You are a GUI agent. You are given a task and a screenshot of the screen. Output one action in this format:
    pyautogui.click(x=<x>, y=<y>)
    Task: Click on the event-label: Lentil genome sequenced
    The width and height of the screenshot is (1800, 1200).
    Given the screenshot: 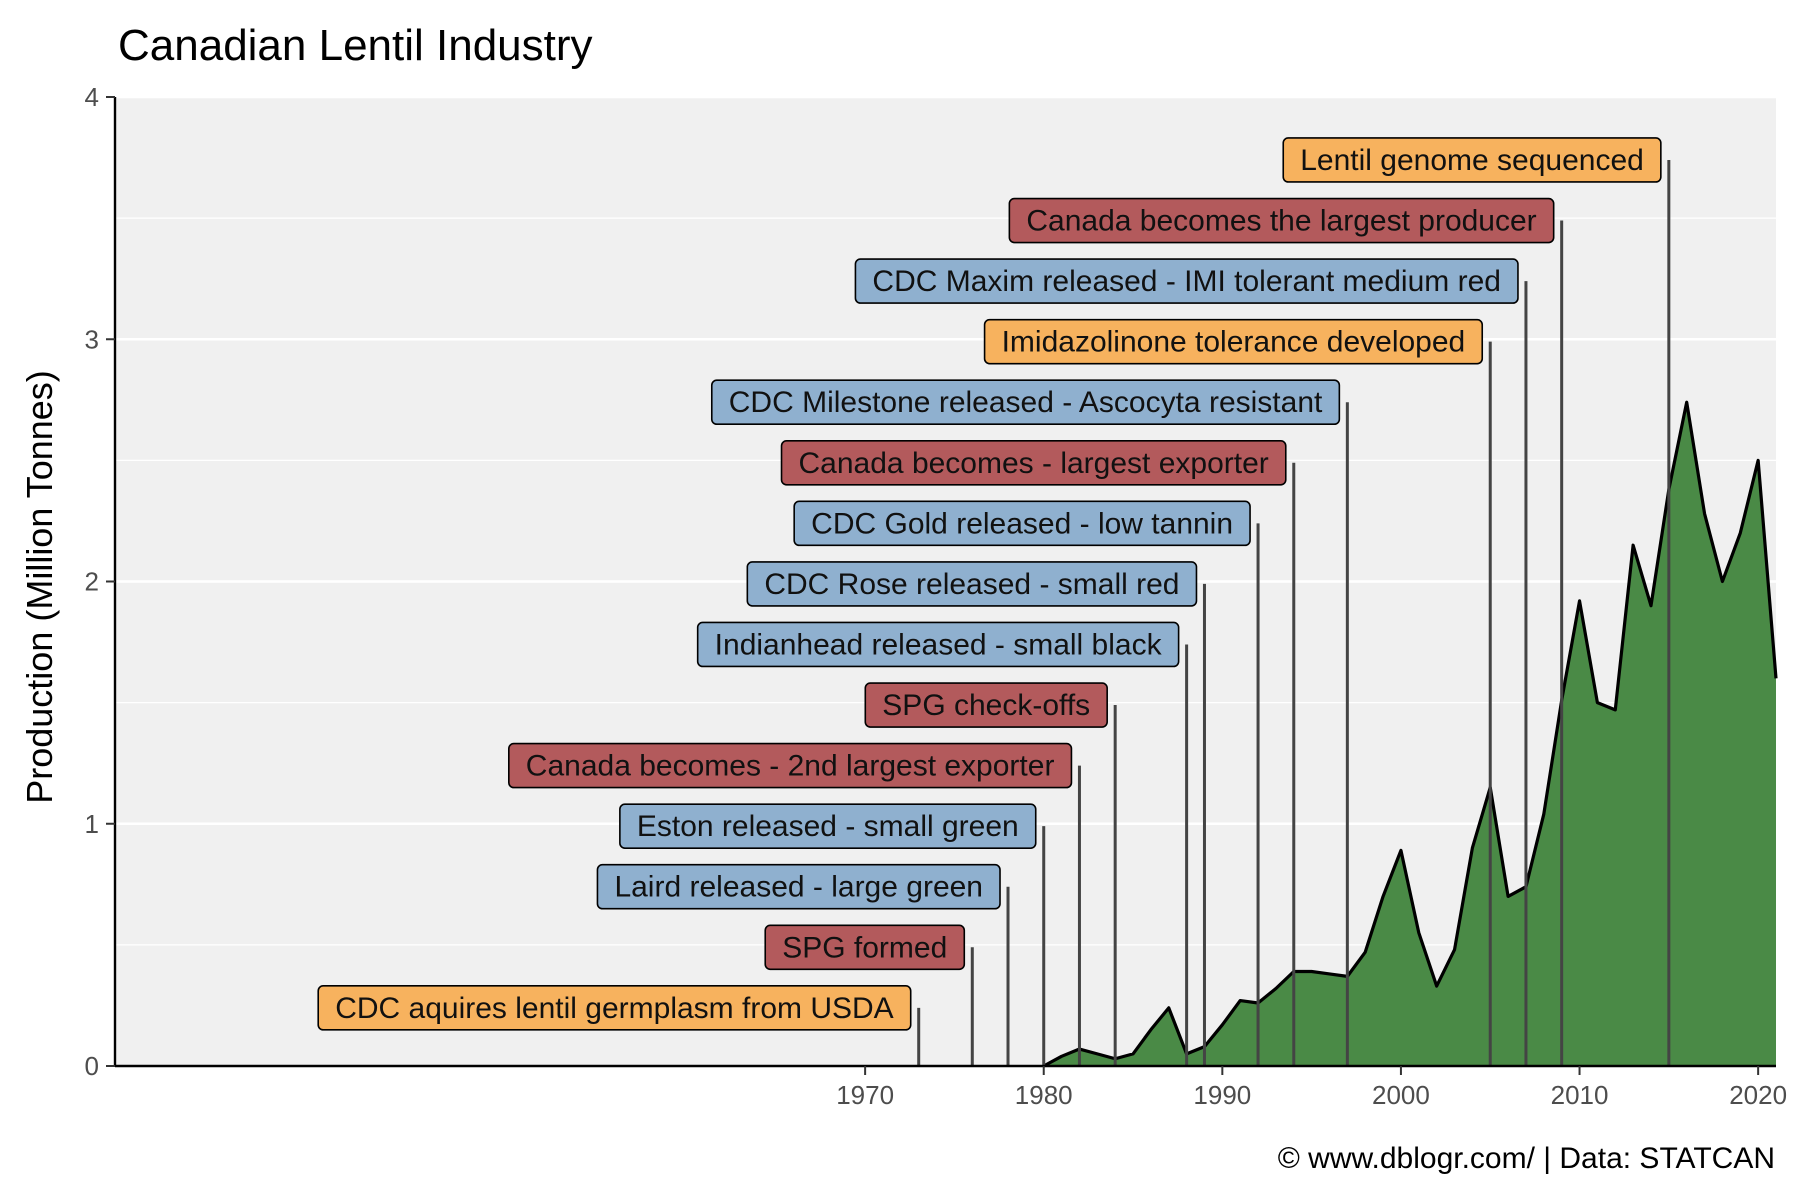 What is the action you would take?
    pyautogui.click(x=1472, y=160)
    